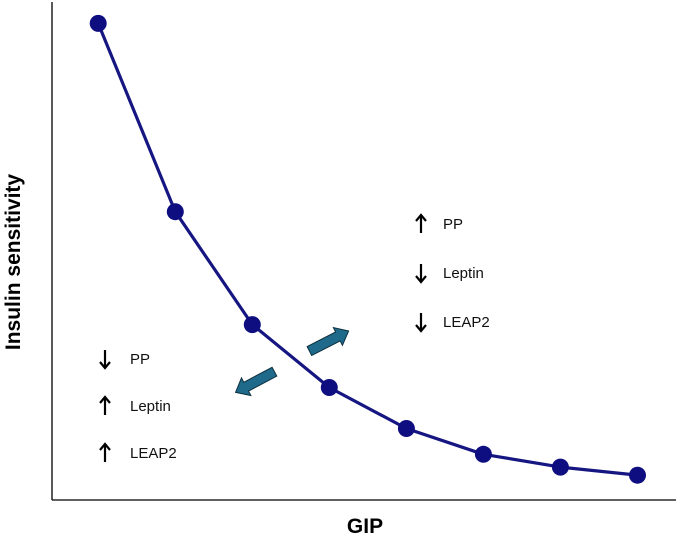 The width and height of the screenshot is (685, 540). I want to click on annotation-group-right: PP Leptin LEAP2, so click(452, 273).